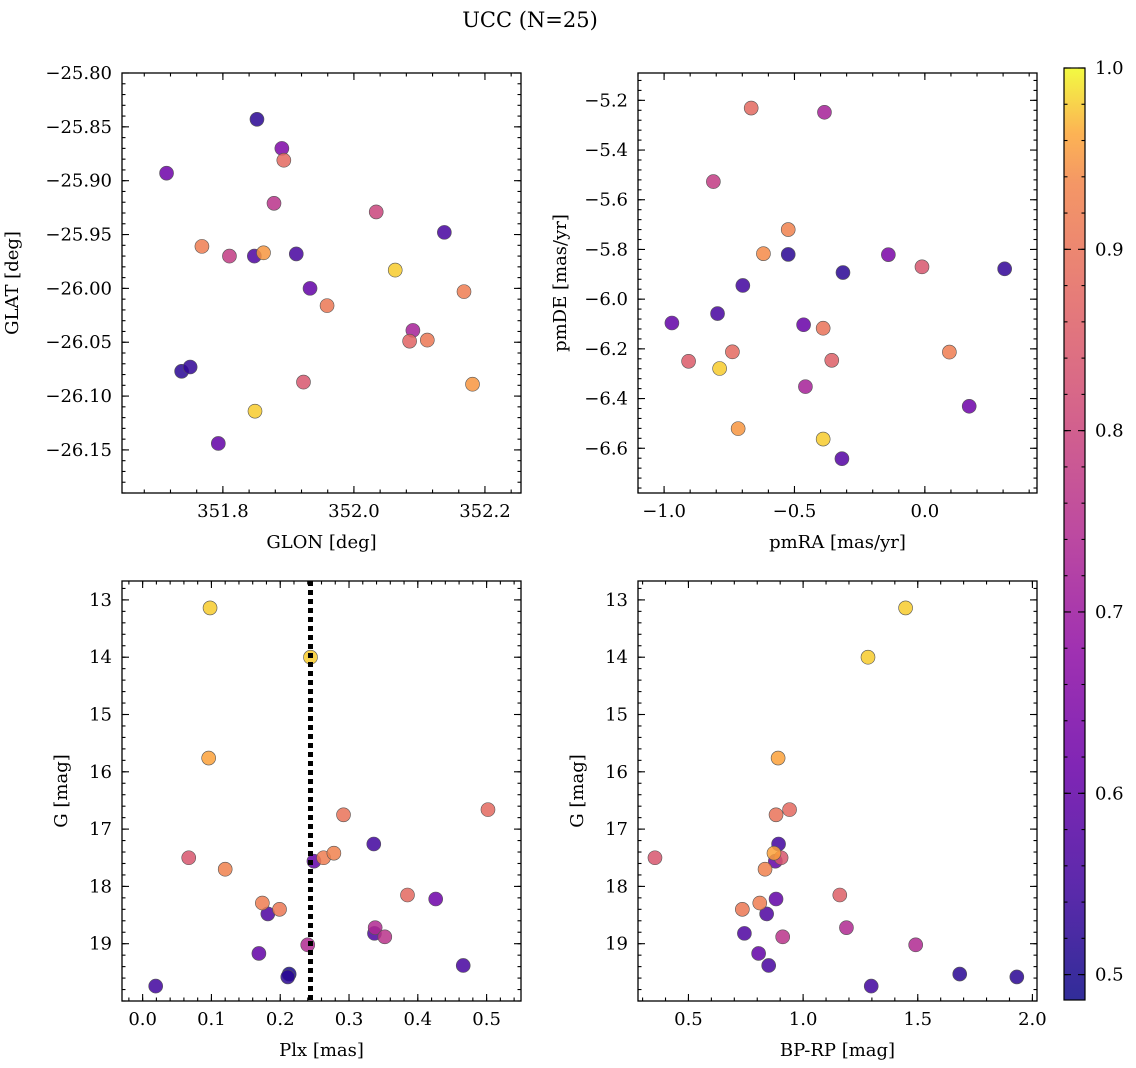  What do you see at coordinates (616, 772) in the screenshot?
I see `y-tick-label: 16` at bounding box center [616, 772].